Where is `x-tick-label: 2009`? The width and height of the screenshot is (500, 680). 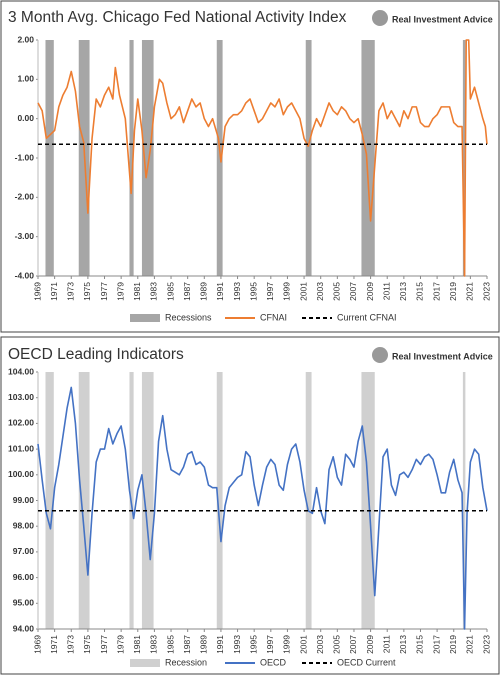 x-tick-label: 2009 is located at coordinates (370, 644).